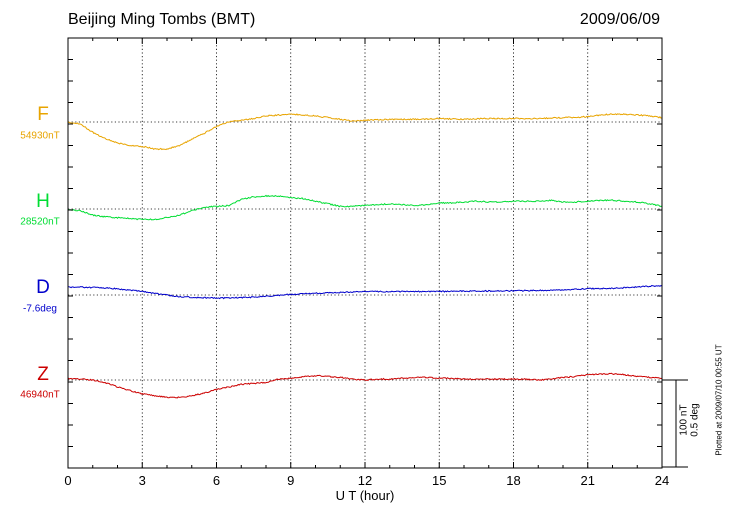  Describe the element at coordinates (216, 480) in the screenshot. I see `x-tick-label: 6` at that location.